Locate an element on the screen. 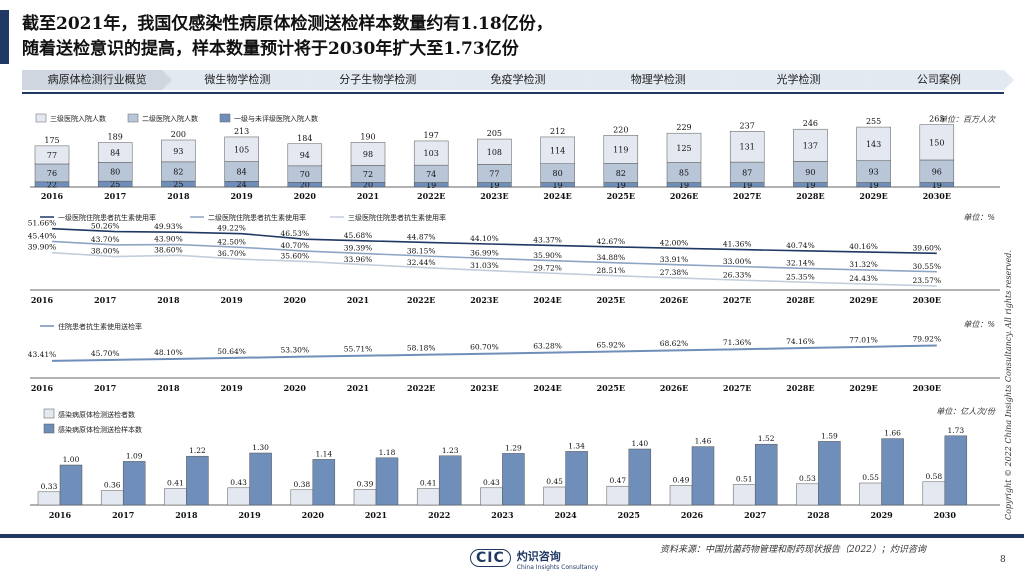 This screenshot has width=1024, height=576. section-nav: 病原体检测行业概览 微生物学检测 分子生物学检测 免疫学检测 物理学检测 光学检测 公司案例 is located at coordinates (513, 80).